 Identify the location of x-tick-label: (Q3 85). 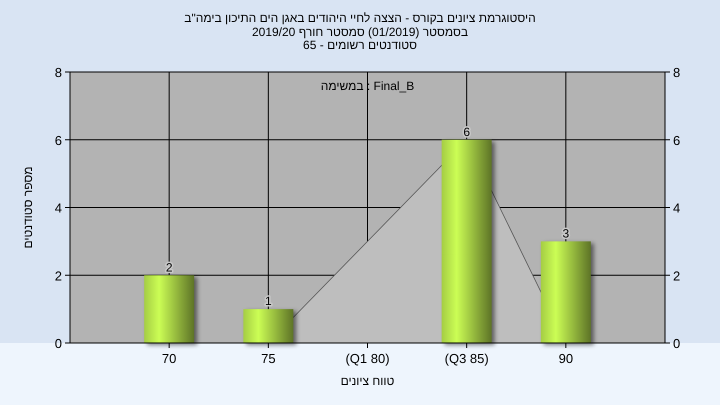
(466, 358).